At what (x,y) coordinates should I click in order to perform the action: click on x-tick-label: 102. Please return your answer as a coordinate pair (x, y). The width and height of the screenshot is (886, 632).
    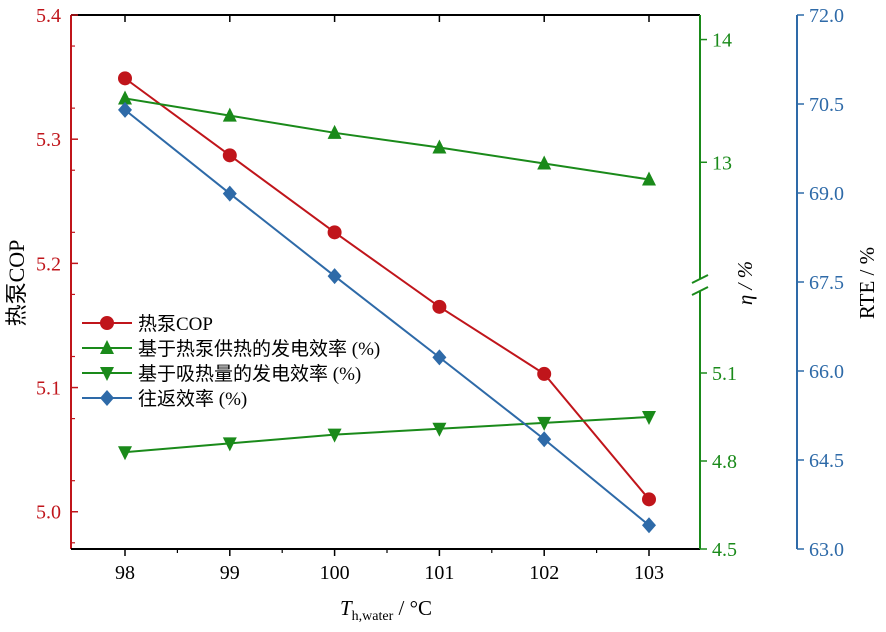
    Looking at the image, I should click on (544, 573).